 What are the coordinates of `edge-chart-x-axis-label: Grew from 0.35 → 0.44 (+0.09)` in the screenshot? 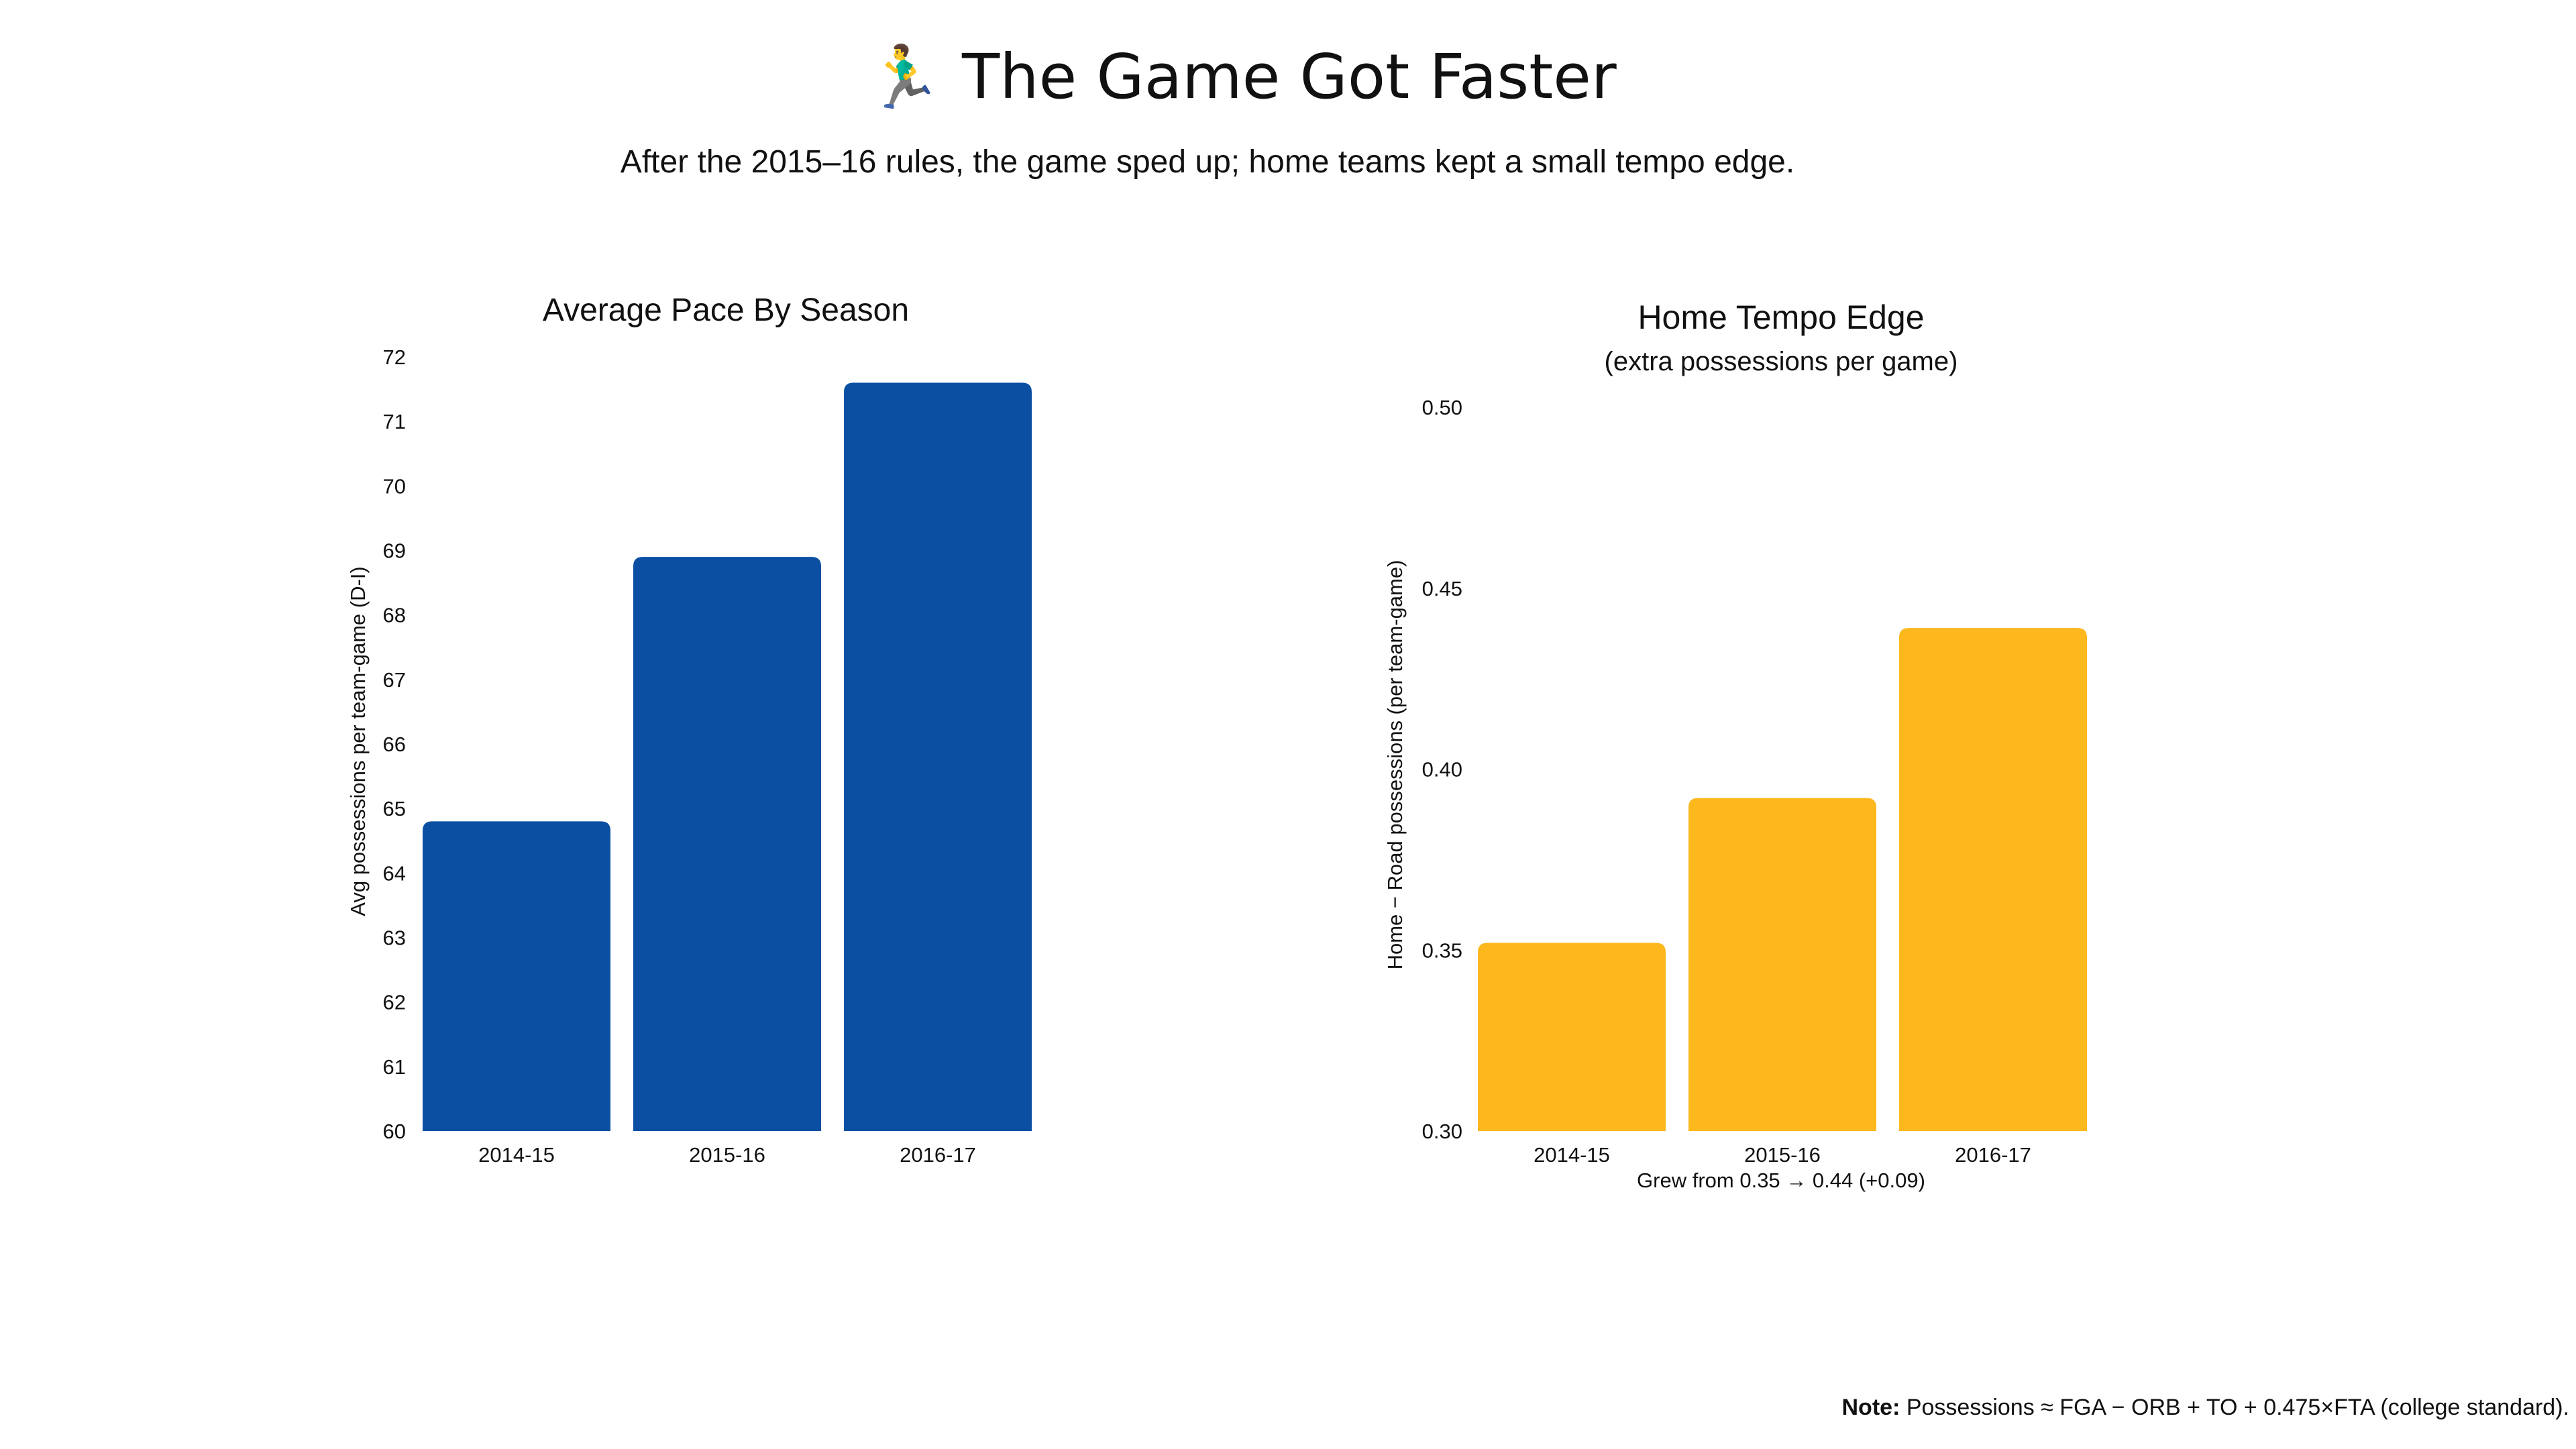 It's located at (1781, 1180).